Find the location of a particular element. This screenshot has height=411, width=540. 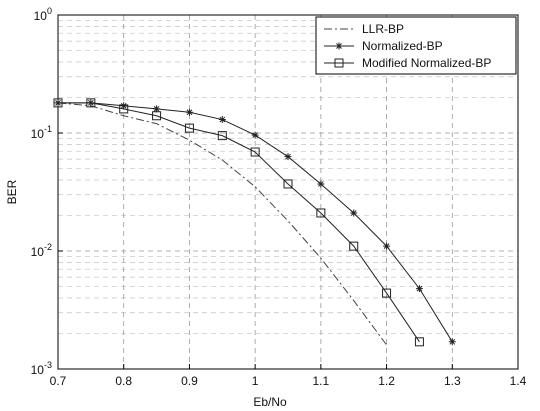

x-tick-label: 0.7 is located at coordinates (58, 381).